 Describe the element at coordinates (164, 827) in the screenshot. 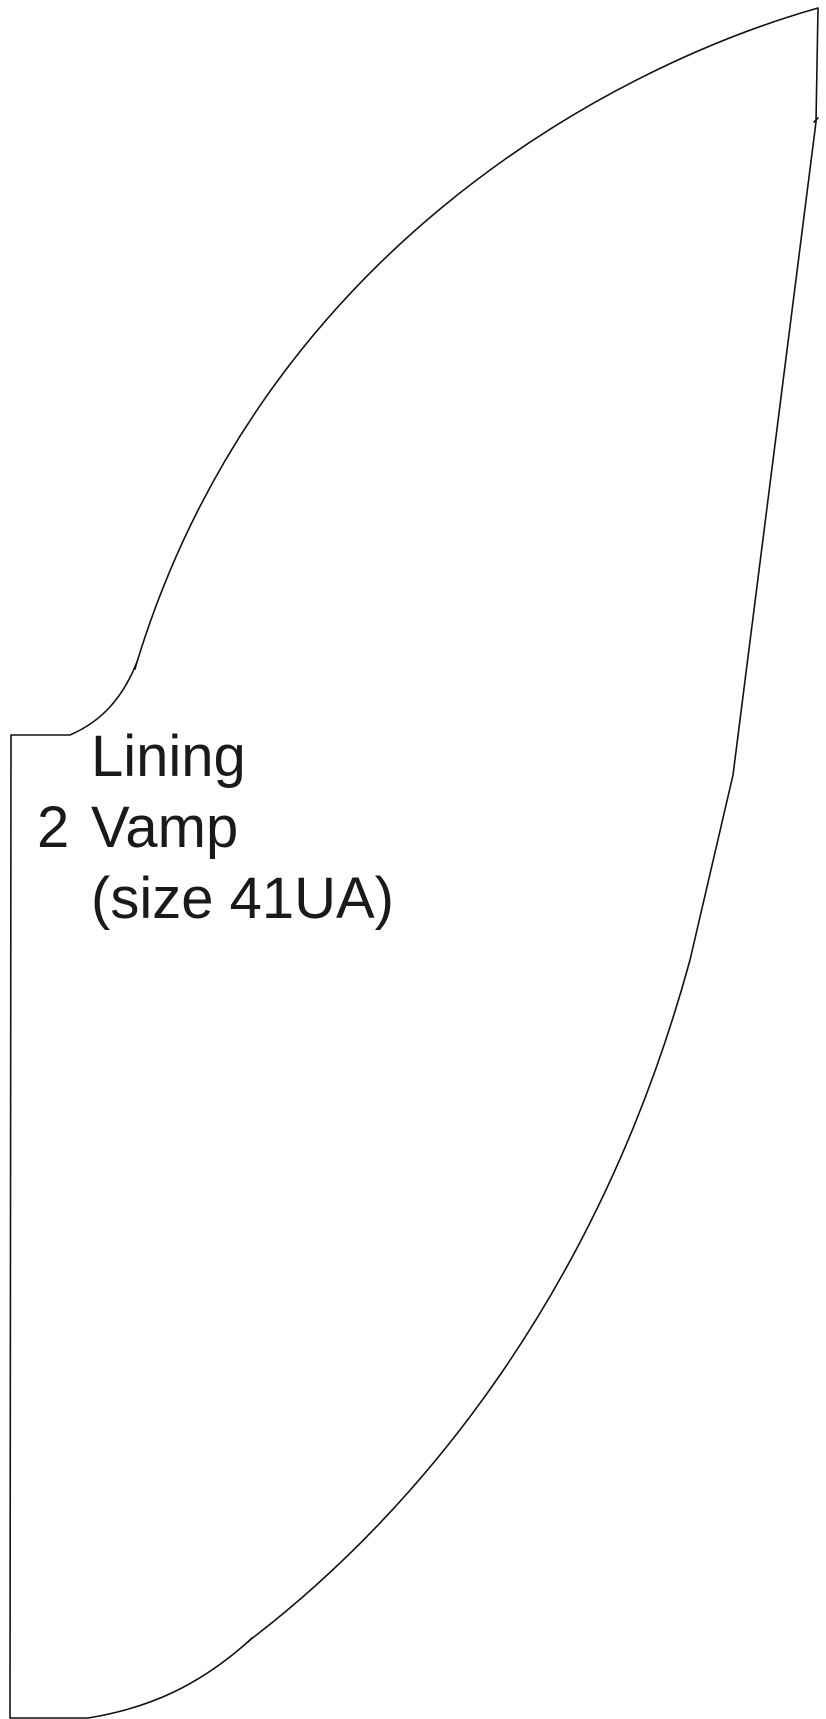

I see `label-line-vamp: Vamp` at that location.